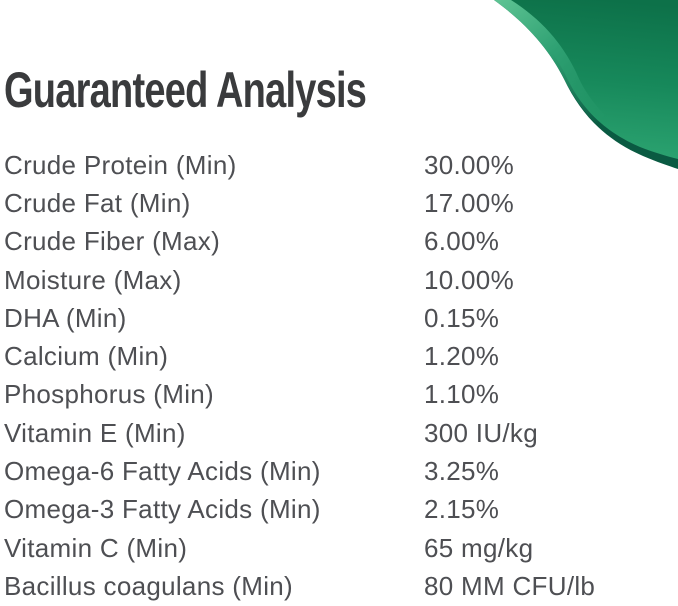  Describe the element at coordinates (93, 279) in the screenshot. I see `row-label: Moisture (Max)` at that location.